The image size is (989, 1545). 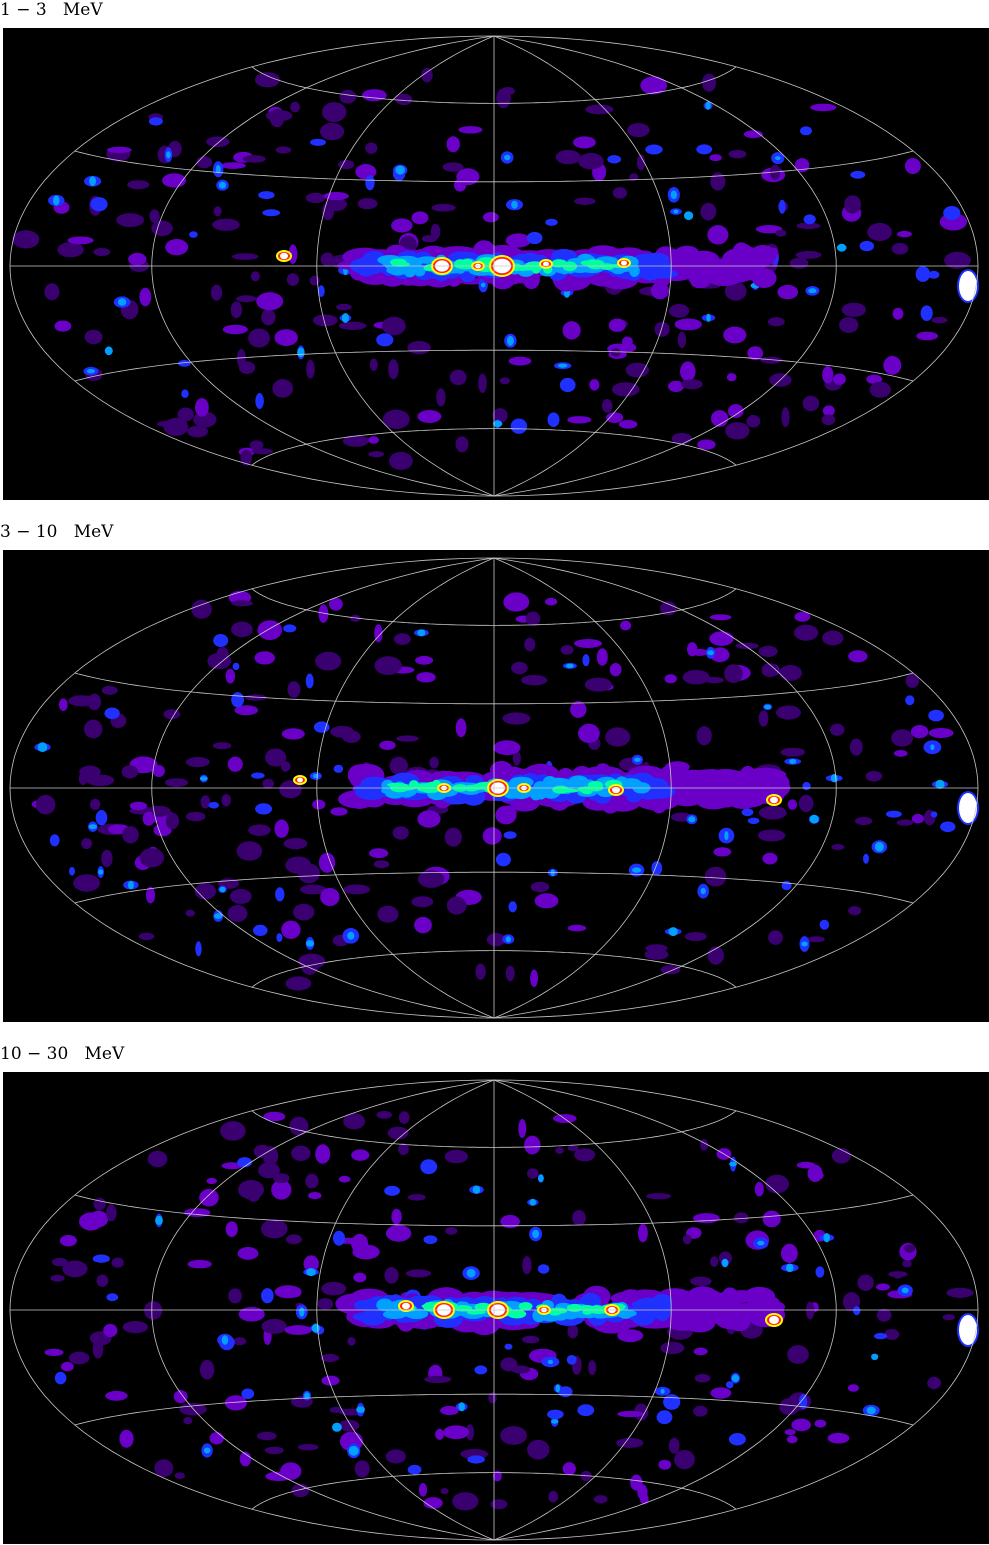 What do you see at coordinates (57, 532) in the screenshot?
I see `panel-label-3-10-mev: 3 − 10 MeV` at bounding box center [57, 532].